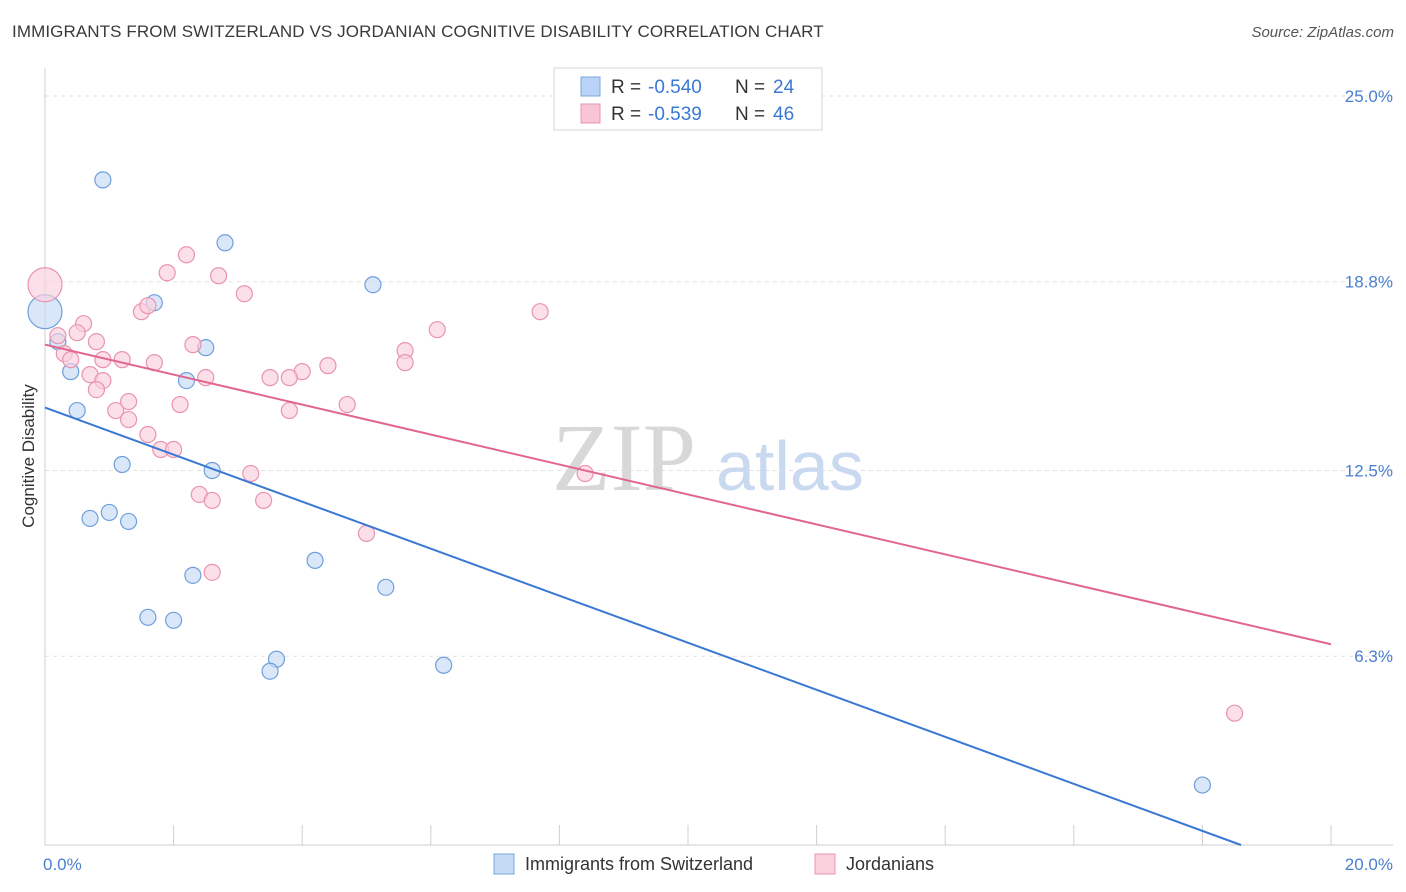 The image size is (1406, 892). Describe the element at coordinates (639, 864) in the screenshot. I see `bottom-legend-label-switzerland: Immigrants from Switzerland` at that location.